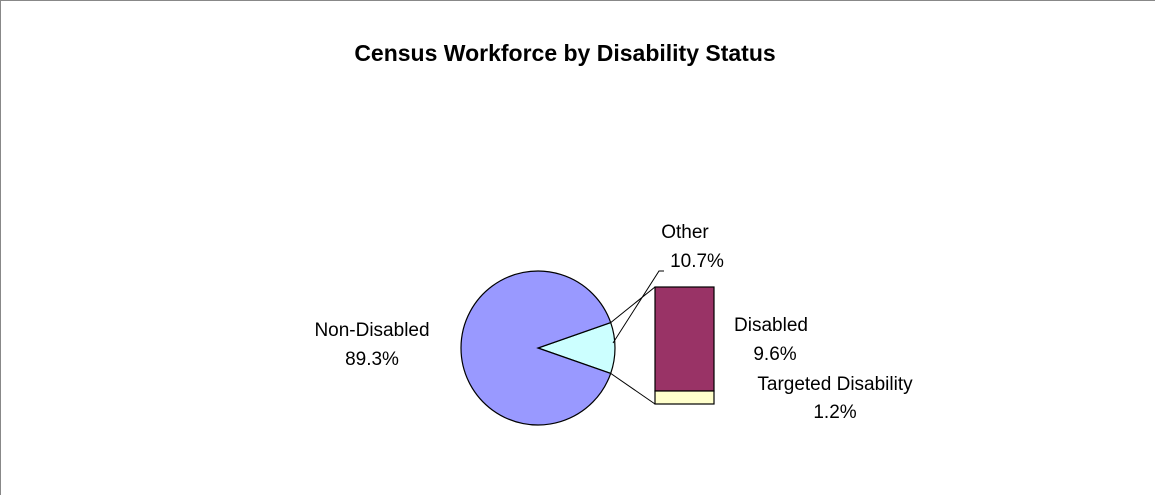 This screenshot has height=495, width=1155. I want to click on pie-slice, so click(536, 348).